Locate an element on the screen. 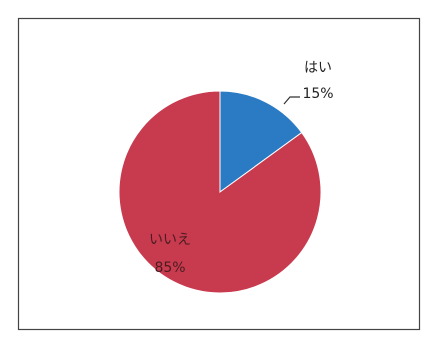  leader-line is located at coordinates (291, 100).